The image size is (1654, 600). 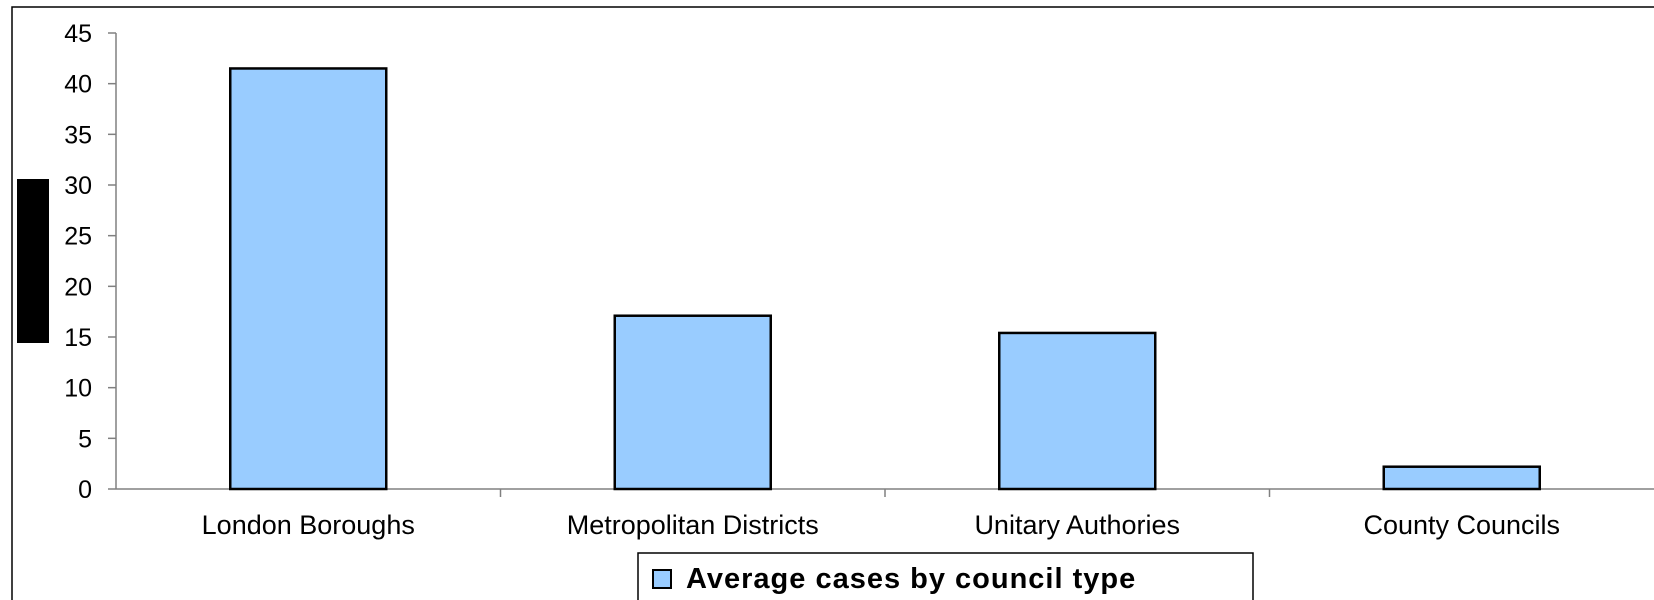 What do you see at coordinates (78, 186) in the screenshot?
I see `y-tick-label: 30` at bounding box center [78, 186].